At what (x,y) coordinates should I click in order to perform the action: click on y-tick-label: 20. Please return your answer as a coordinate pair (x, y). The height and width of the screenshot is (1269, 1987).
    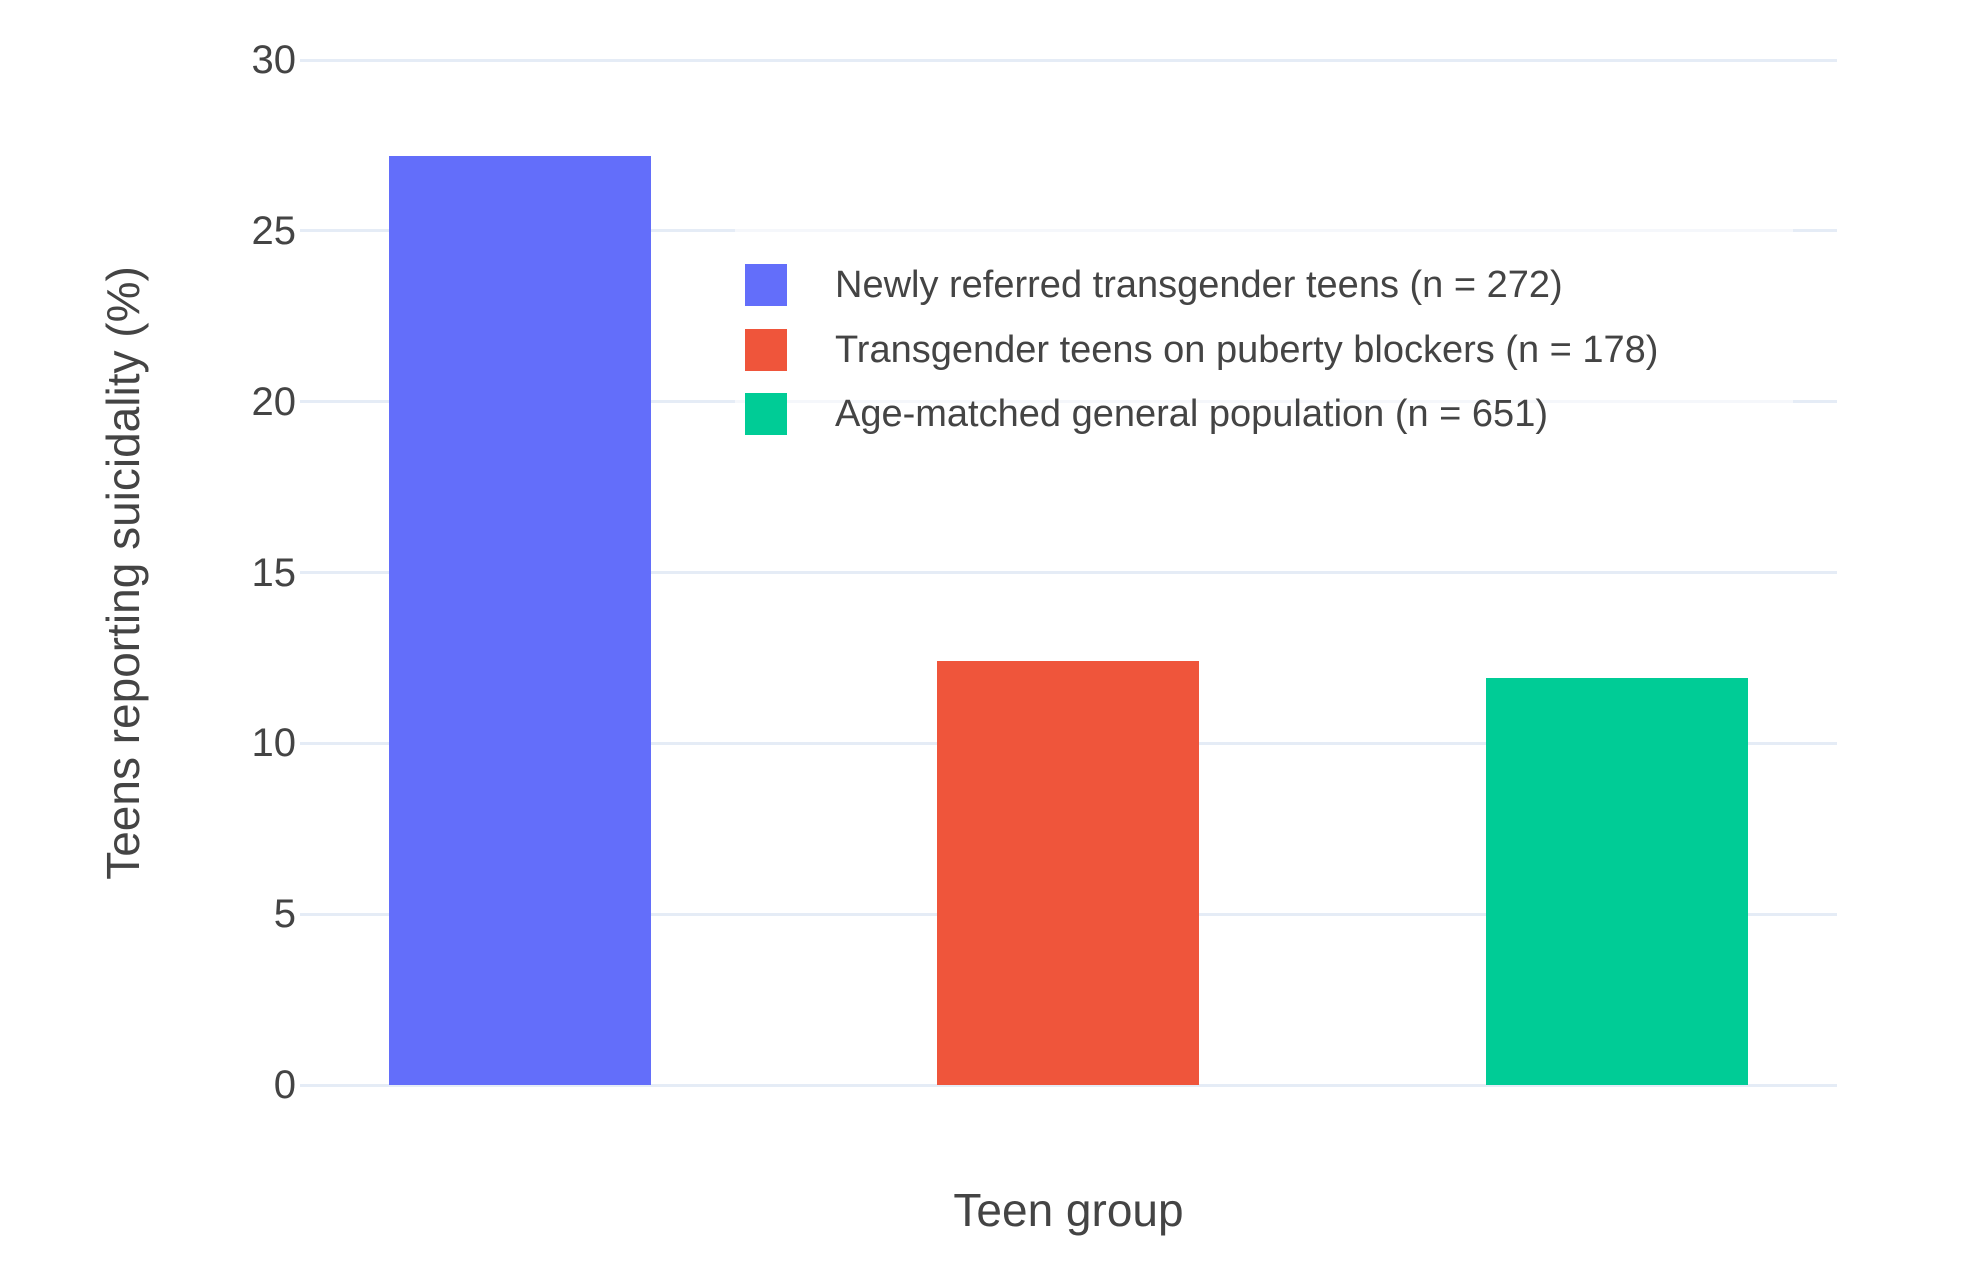
    Looking at the image, I should click on (274, 401).